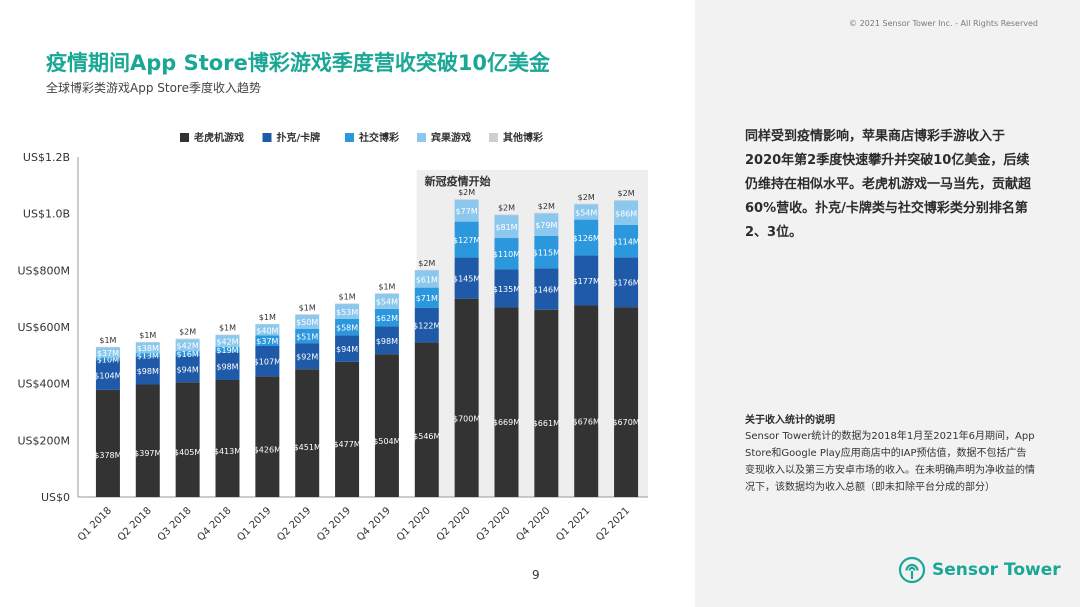 The image size is (1080, 607). What do you see at coordinates (586, 421) in the screenshot?
I see `data-label: $676M` at bounding box center [586, 421].